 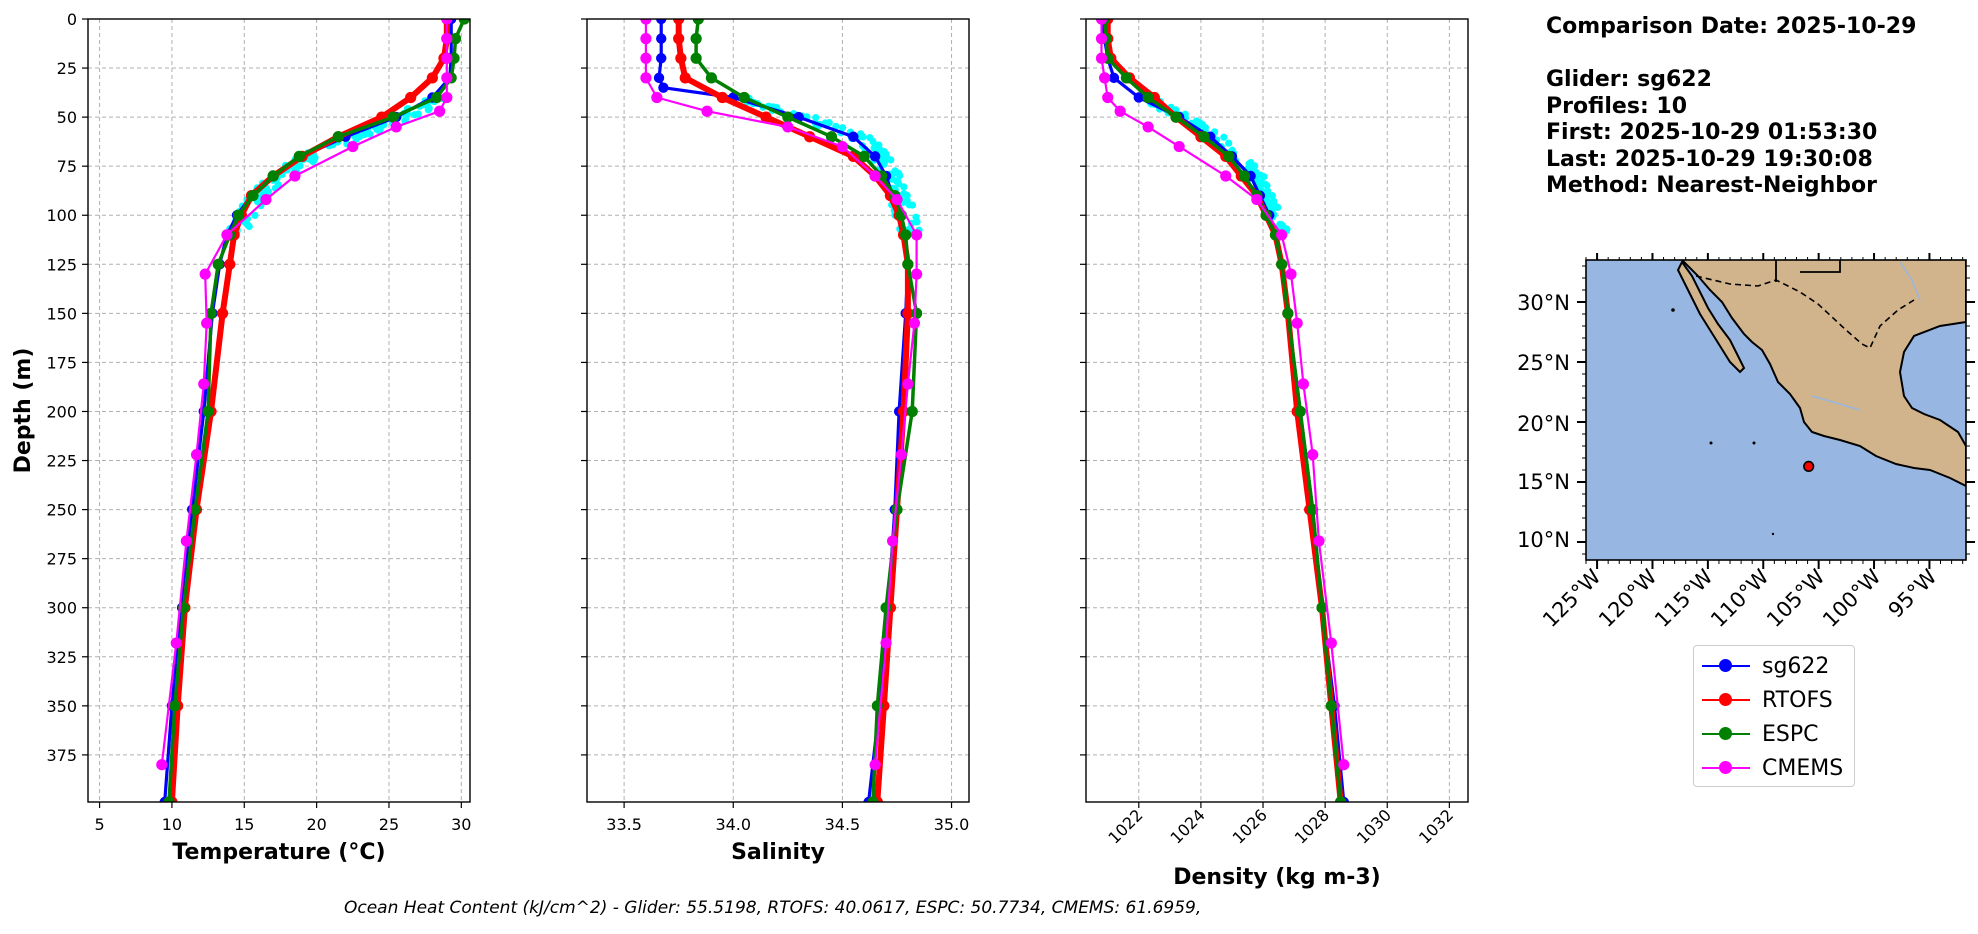 What do you see at coordinates (1222, 410) in the screenshot?
I see `density-plot-area` at bounding box center [1222, 410].